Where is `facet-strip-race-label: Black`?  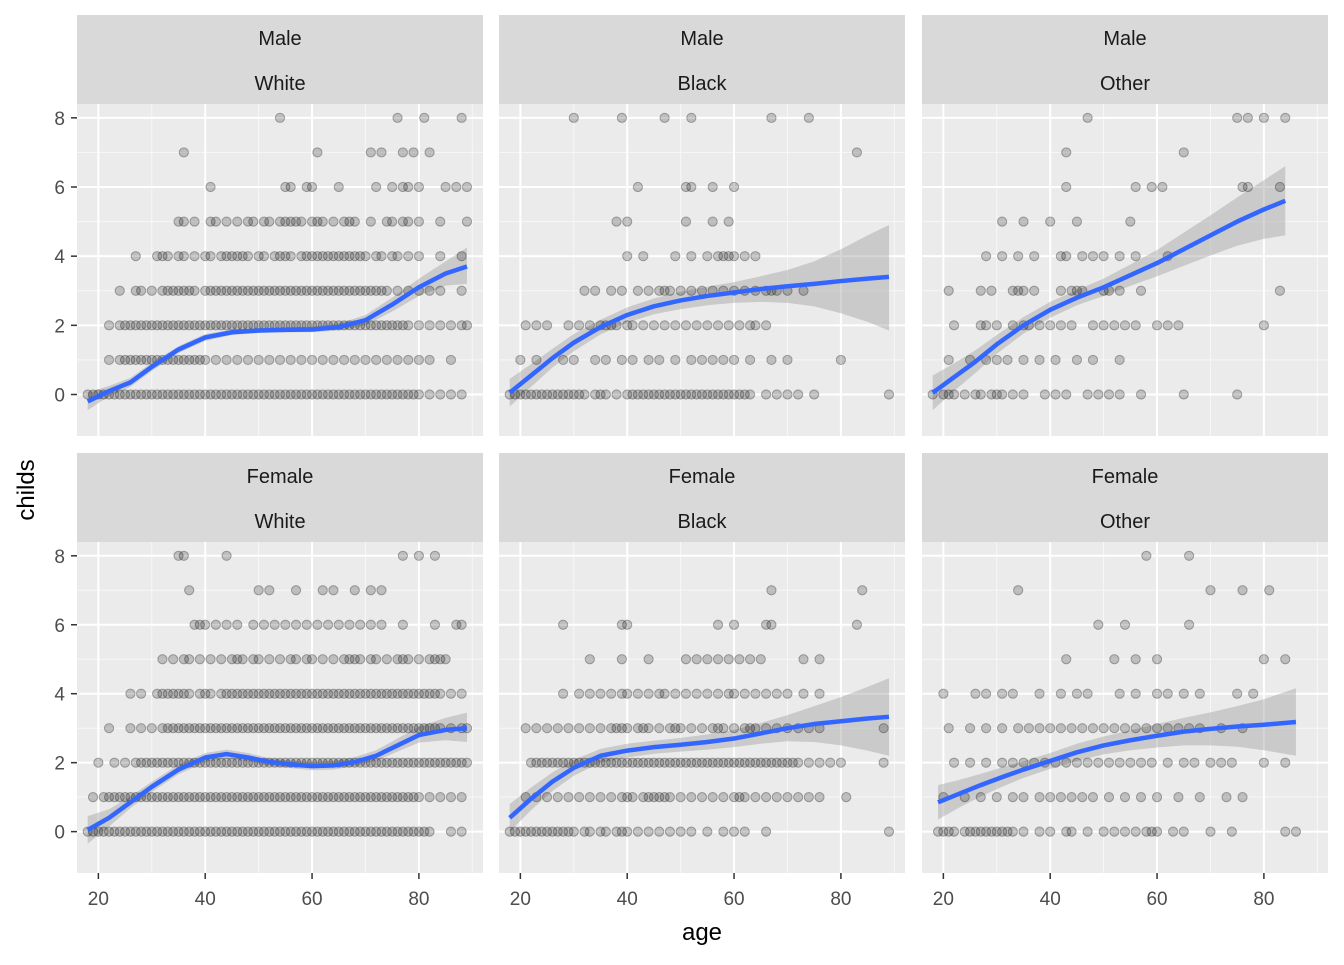
facet-strip-race-label: Black is located at coordinates (703, 84).